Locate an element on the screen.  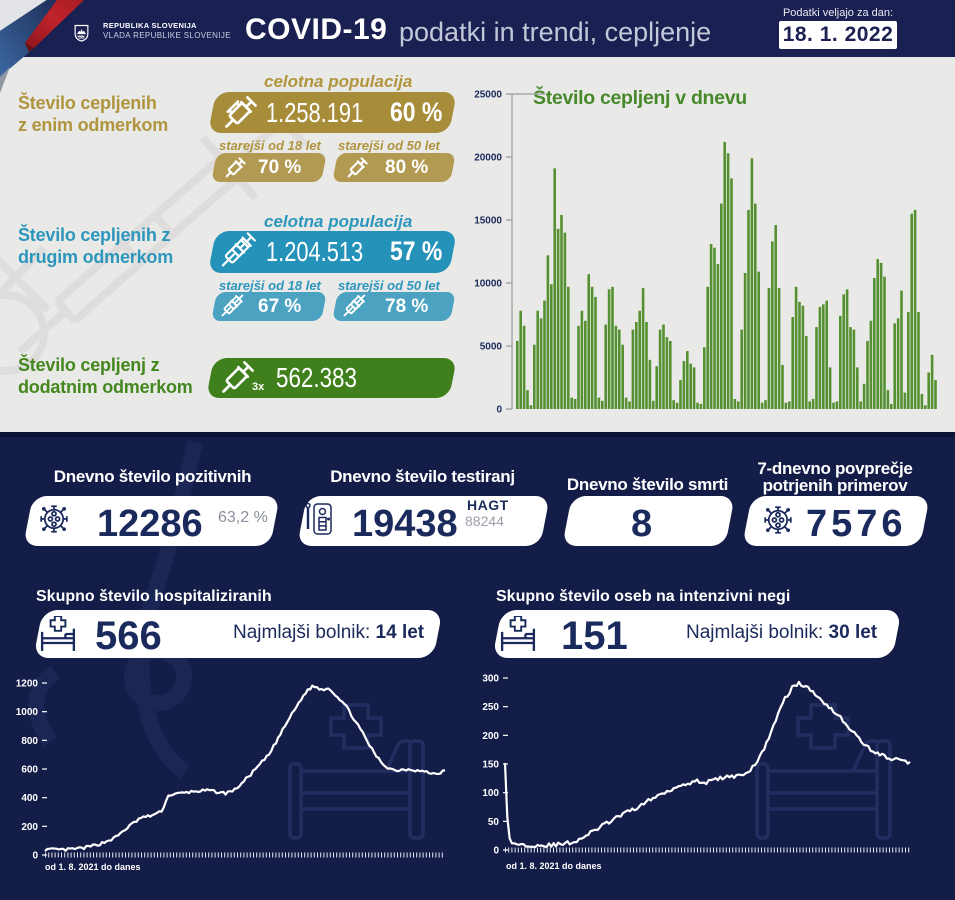
svg-text: 1200 is located at coordinates (27, 684).